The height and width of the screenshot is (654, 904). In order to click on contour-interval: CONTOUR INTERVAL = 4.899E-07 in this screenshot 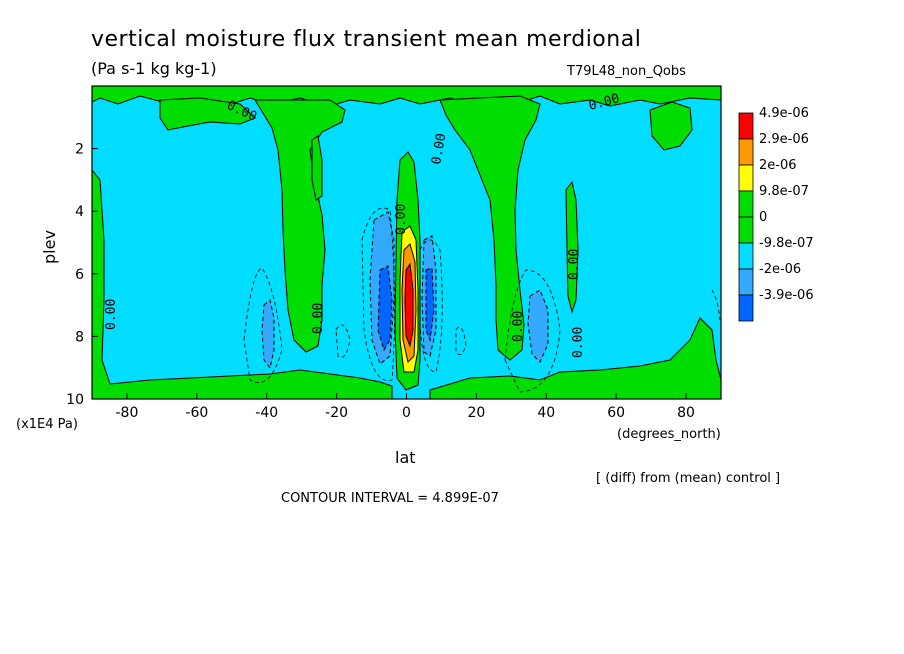, I will do `click(390, 498)`.